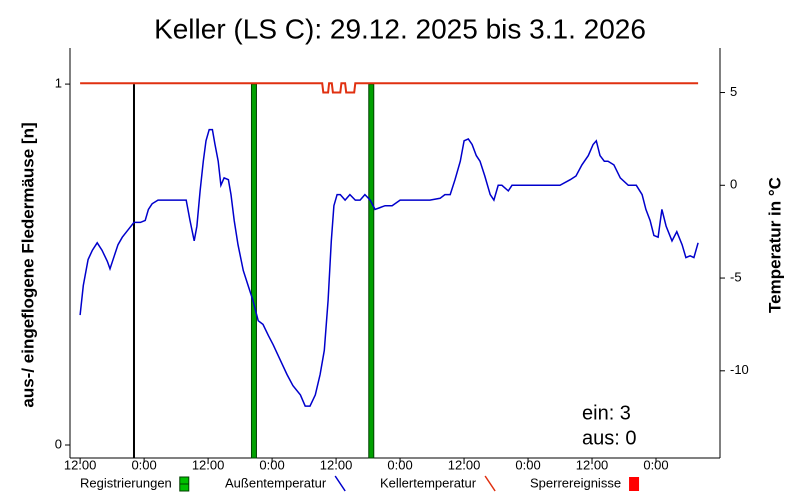  Describe the element at coordinates (389, 88) in the screenshot. I see `temperature-line` at that location.